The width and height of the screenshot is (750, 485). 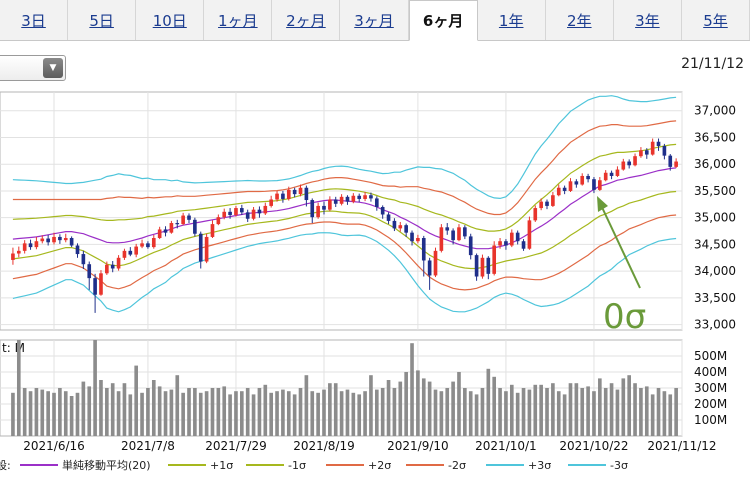 What do you see at coordinates (34, 20) in the screenshot?
I see `tab-period-0: 3日` at bounding box center [34, 20].